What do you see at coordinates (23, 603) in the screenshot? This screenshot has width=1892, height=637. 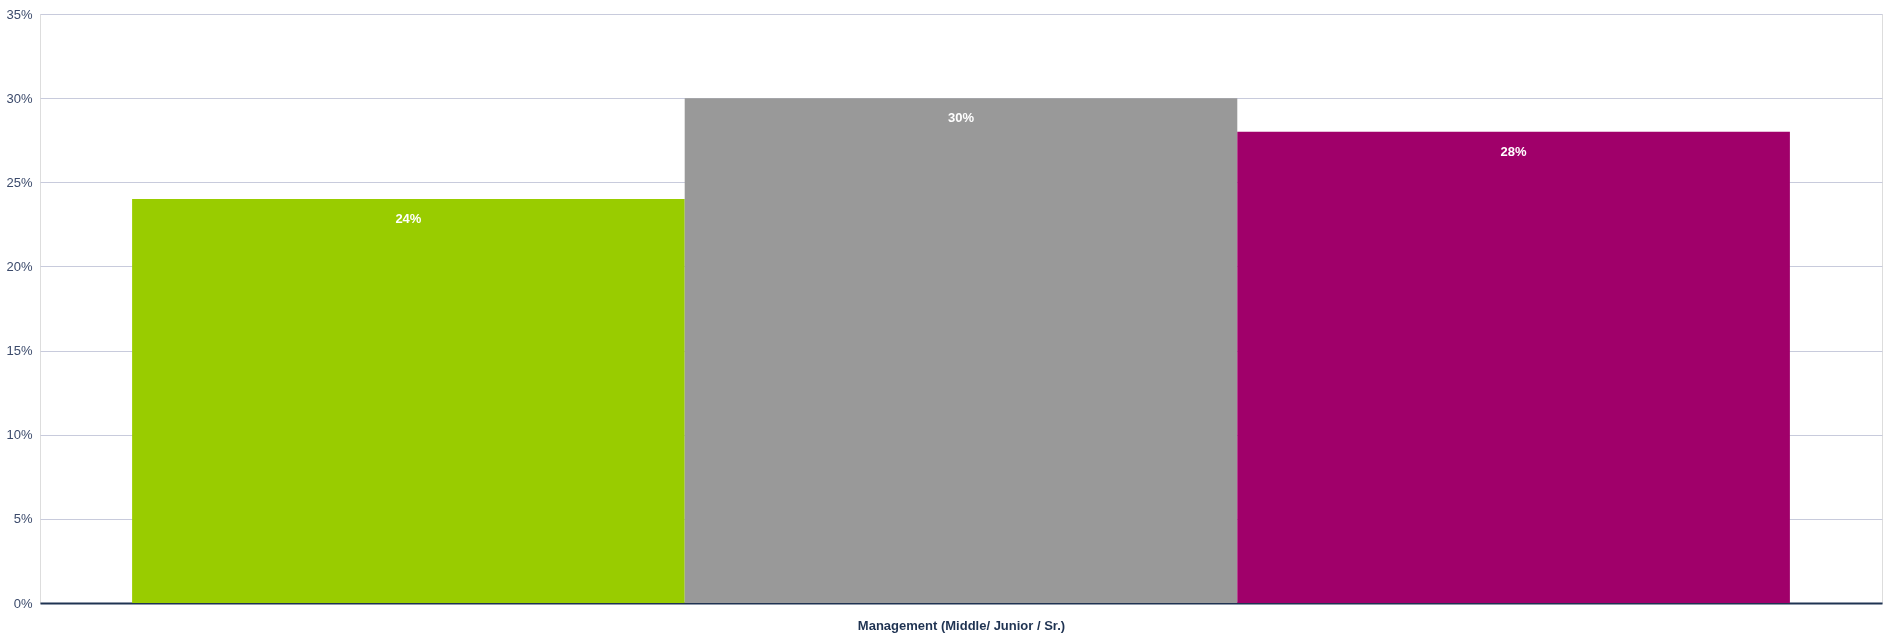 I see `y-tick-label: 0%` at bounding box center [23, 603].